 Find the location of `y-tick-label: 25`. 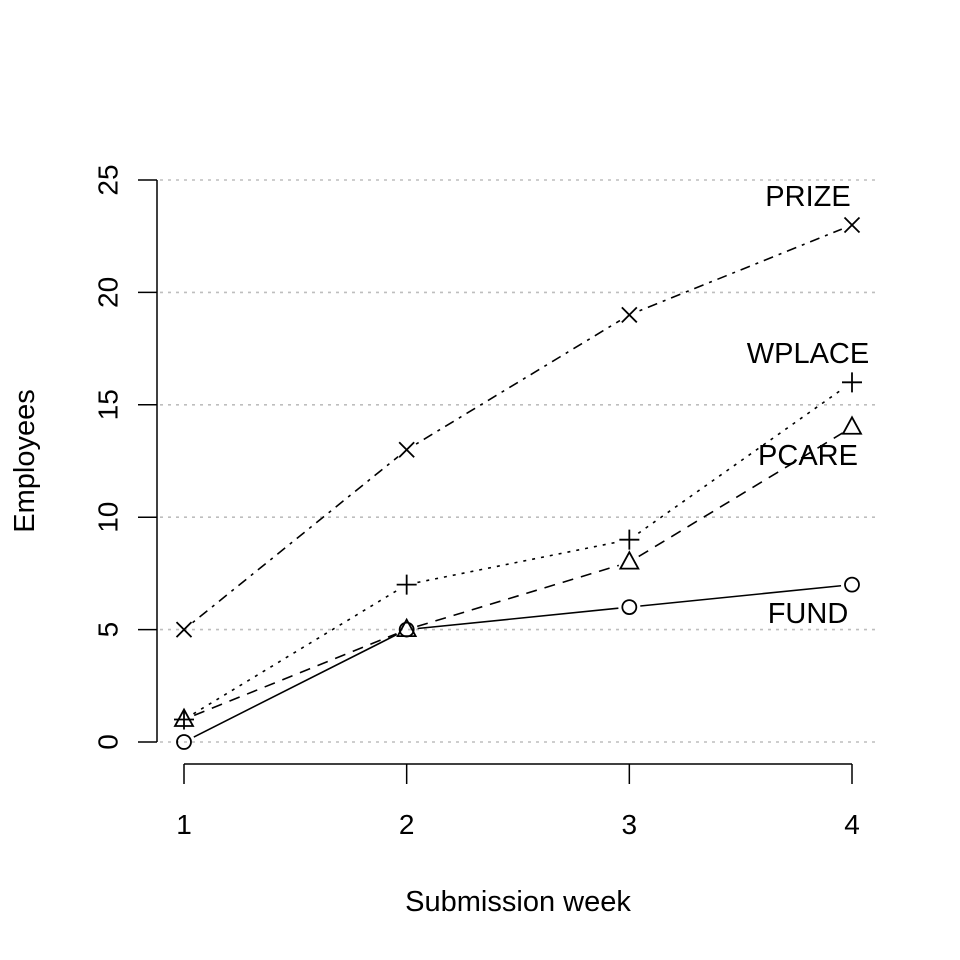

y-tick-label: 25 is located at coordinates (108, 179).